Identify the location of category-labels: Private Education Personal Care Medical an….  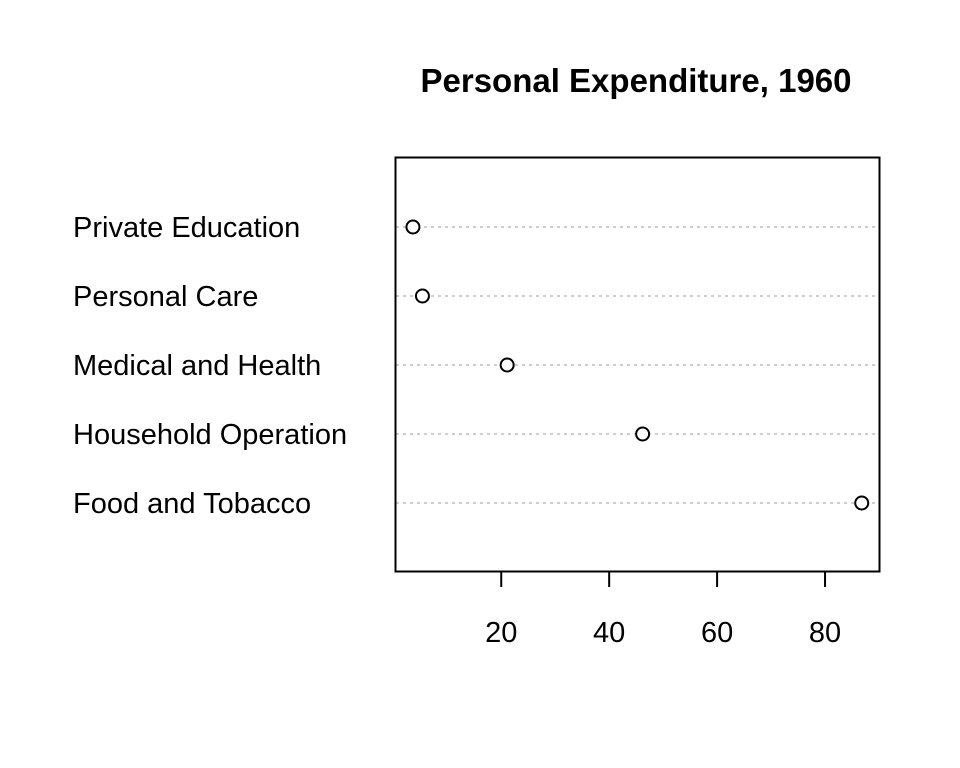
(210, 366).